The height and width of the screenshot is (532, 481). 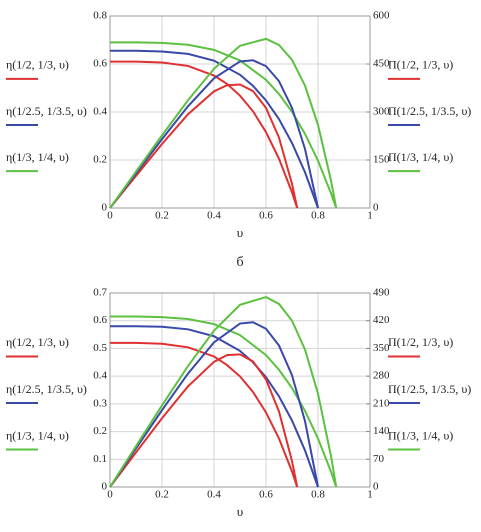 I want to click on y2-tick-label: 600, so click(x=381, y=16).